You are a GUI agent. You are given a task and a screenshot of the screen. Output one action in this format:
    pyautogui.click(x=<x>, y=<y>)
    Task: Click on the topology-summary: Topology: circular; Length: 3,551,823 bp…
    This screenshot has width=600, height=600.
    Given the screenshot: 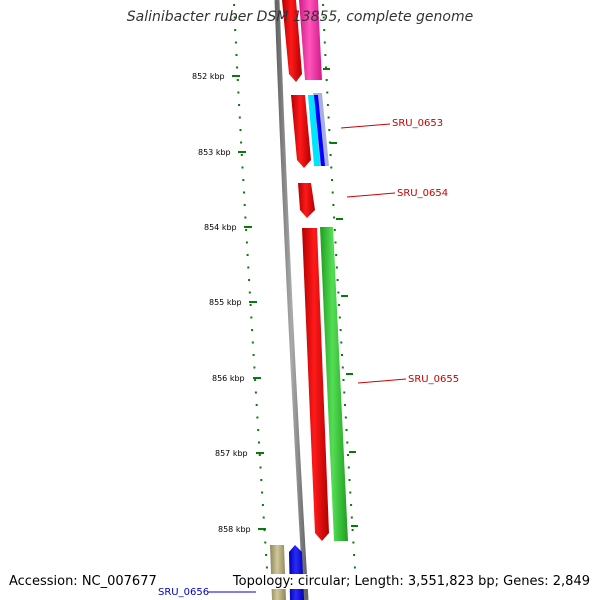 What is the action you would take?
    pyautogui.click(x=411, y=581)
    